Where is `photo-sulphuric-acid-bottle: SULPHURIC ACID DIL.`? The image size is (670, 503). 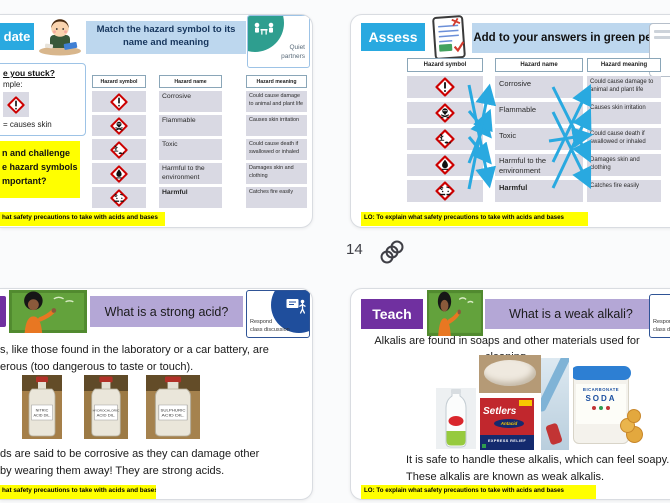
photo-sulphuric-acid-bottle: SULPHURIC ACID DIL. is located at coordinates (173, 407).